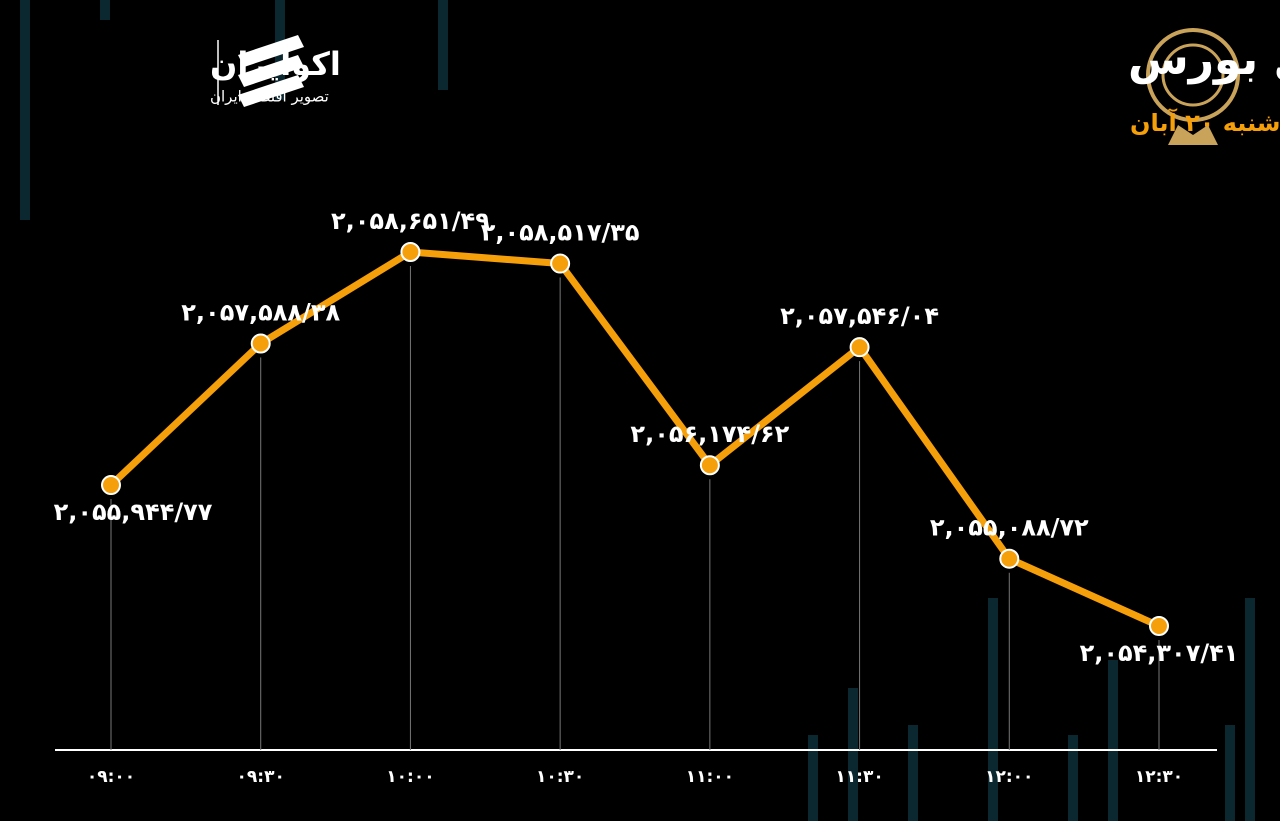 Image resolution: width=1280 pixels, height=821 pixels. Describe the element at coordinates (728, 86) in the screenshot. I see `logo` at that location.